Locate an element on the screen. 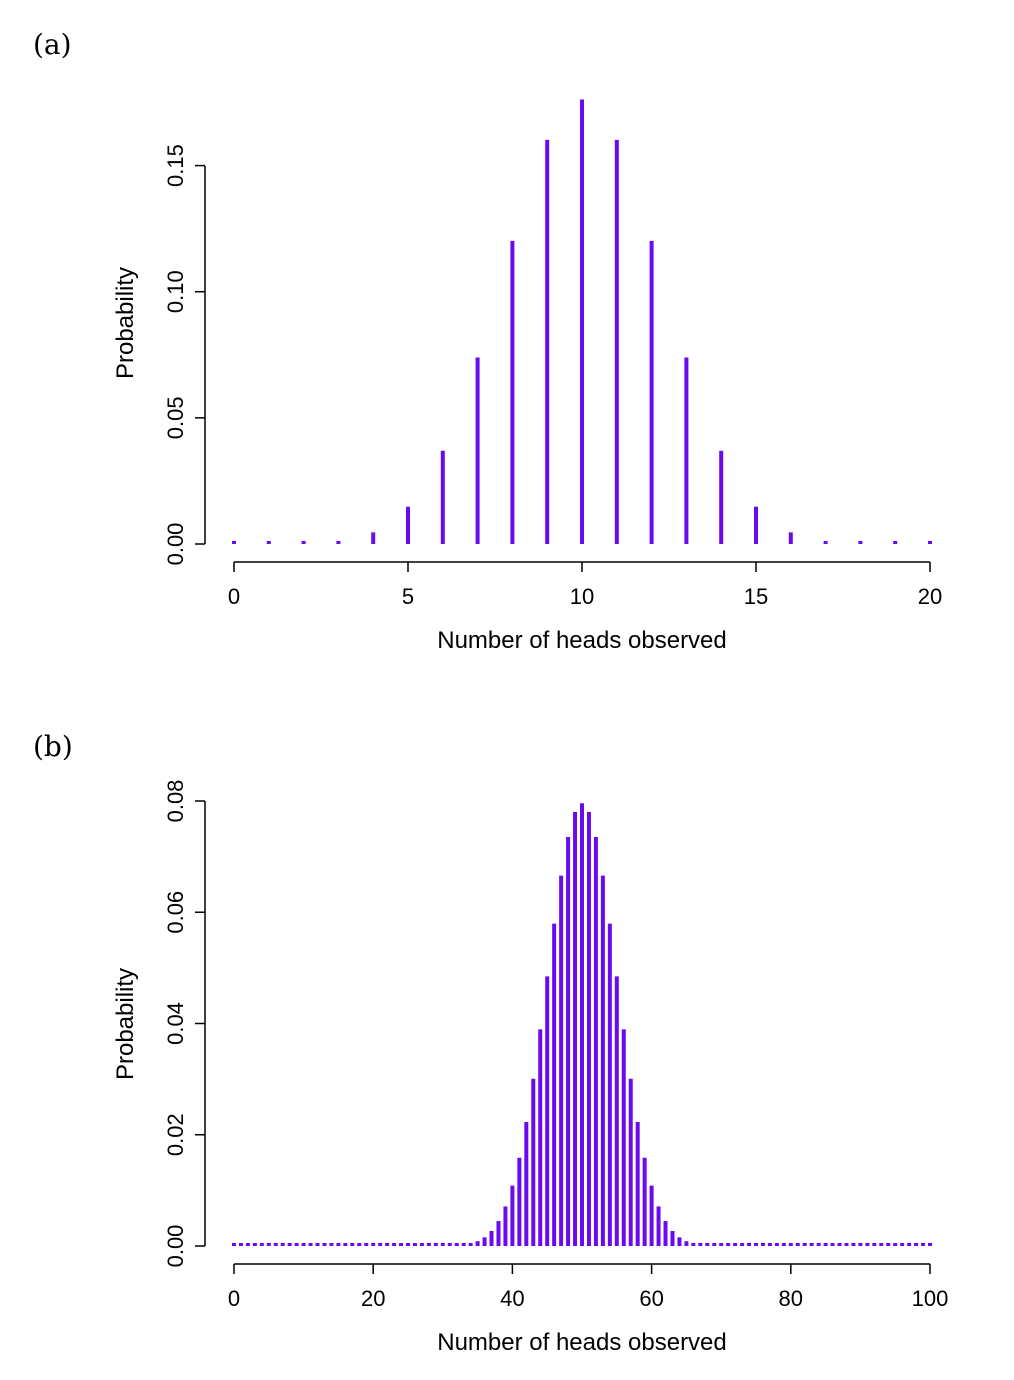 The width and height of the screenshot is (1014, 1380). chart-a-x-tick-label: 5 is located at coordinates (408, 596).